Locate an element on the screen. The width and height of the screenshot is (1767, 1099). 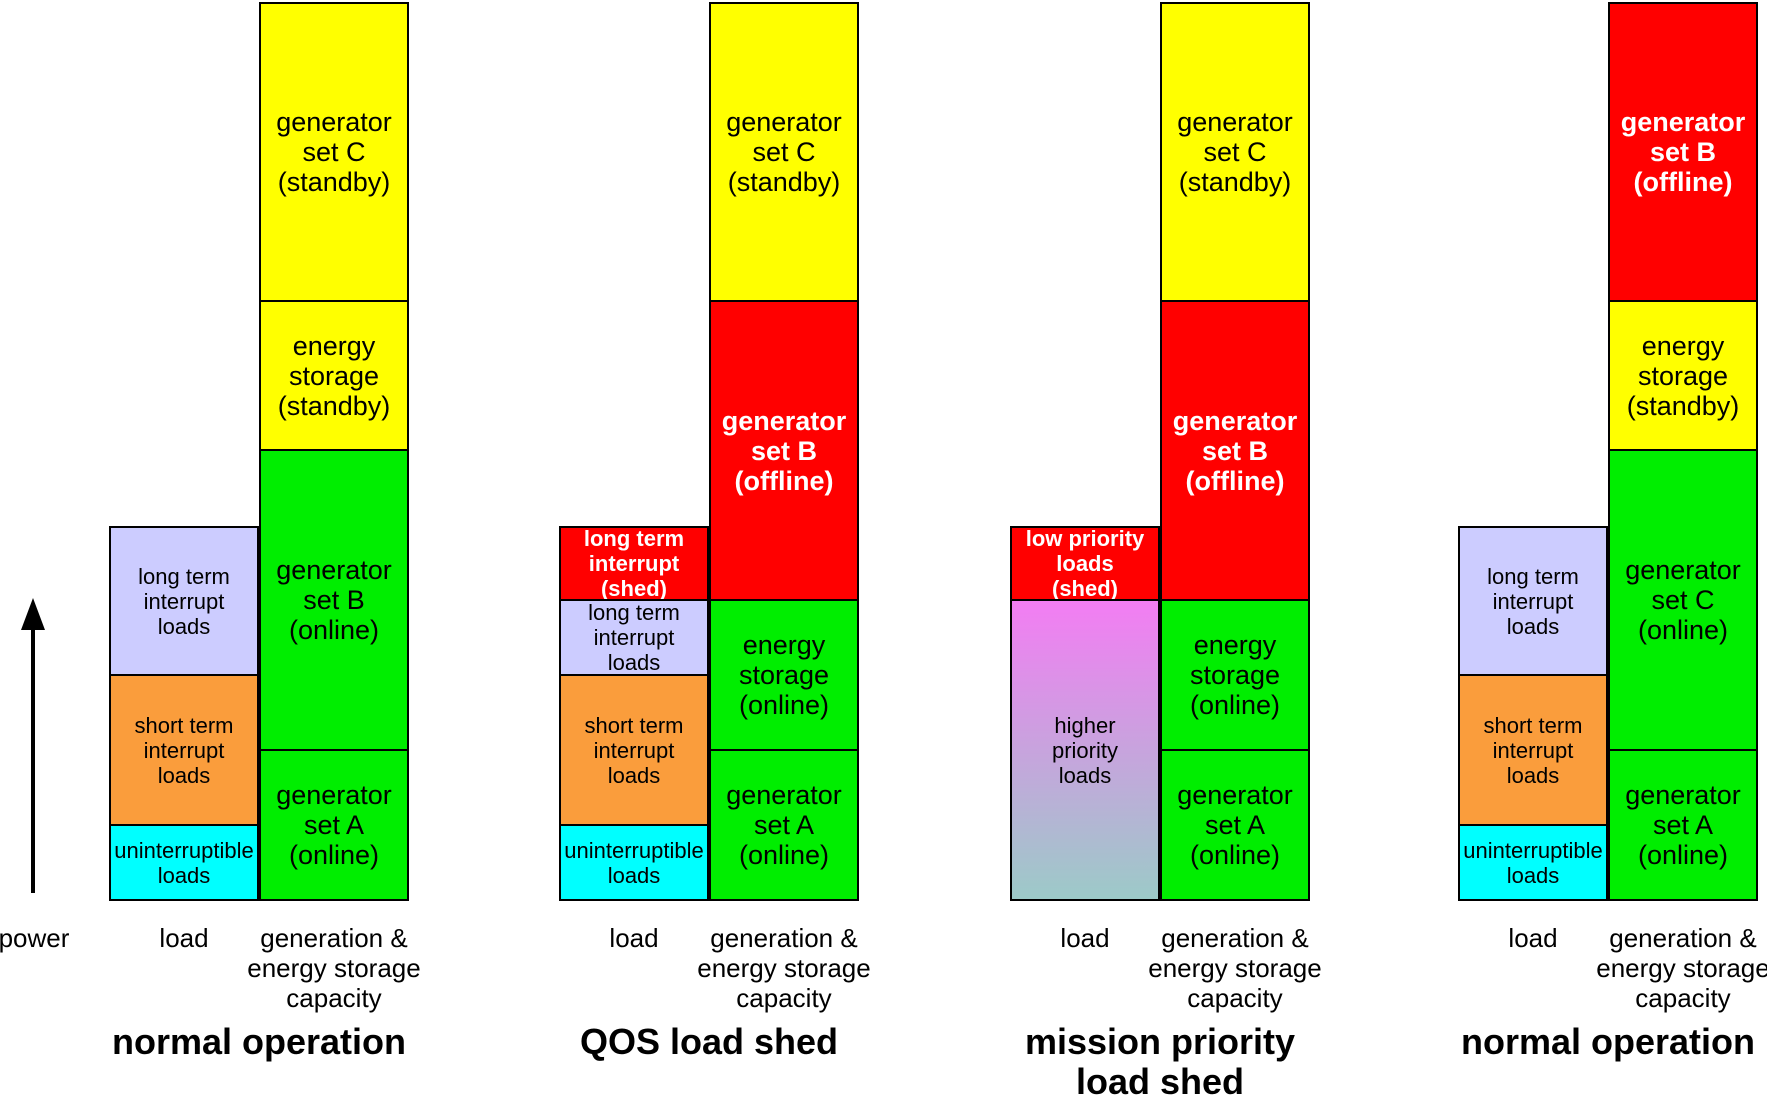
power-arrow-line is located at coordinates (33, 760).